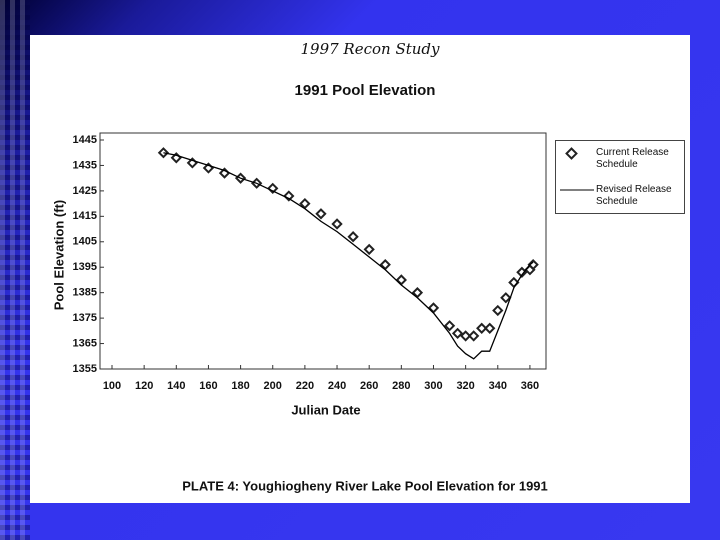  What do you see at coordinates (208, 386) in the screenshot?
I see `x-tick-label: 160` at bounding box center [208, 386].